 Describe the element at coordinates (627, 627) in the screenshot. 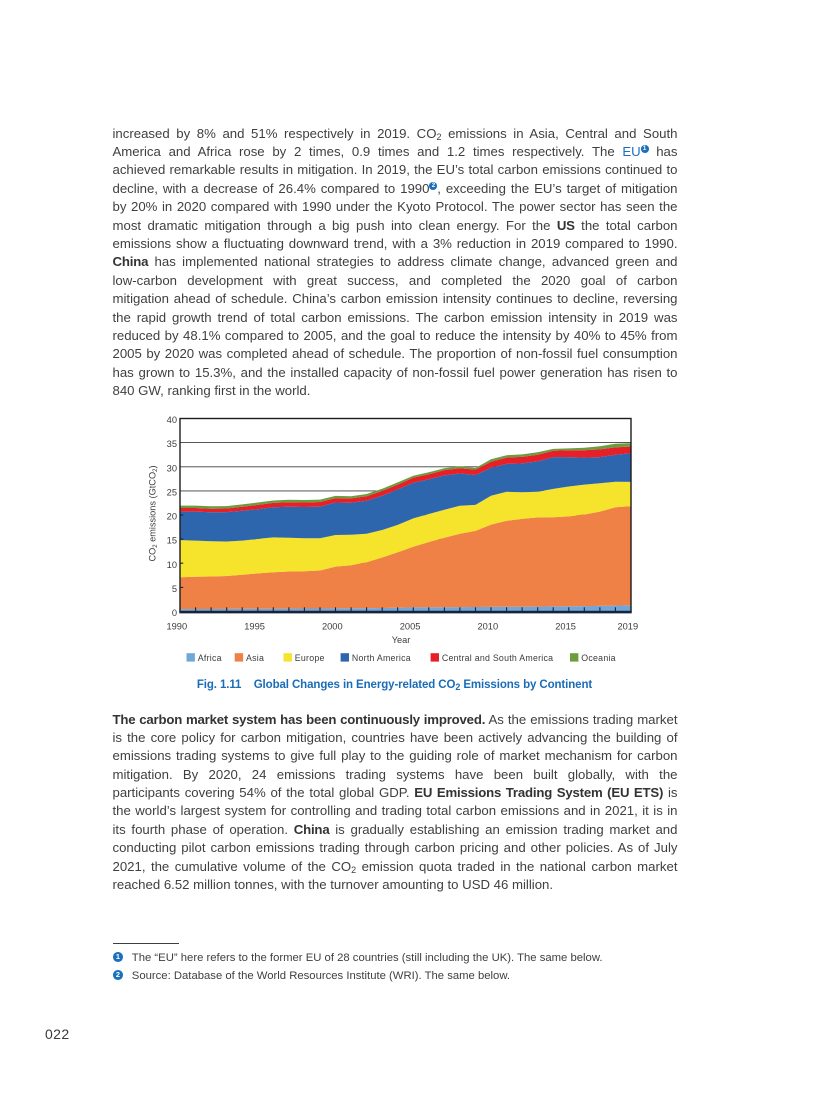

I see `svg-text: 2019` at that location.